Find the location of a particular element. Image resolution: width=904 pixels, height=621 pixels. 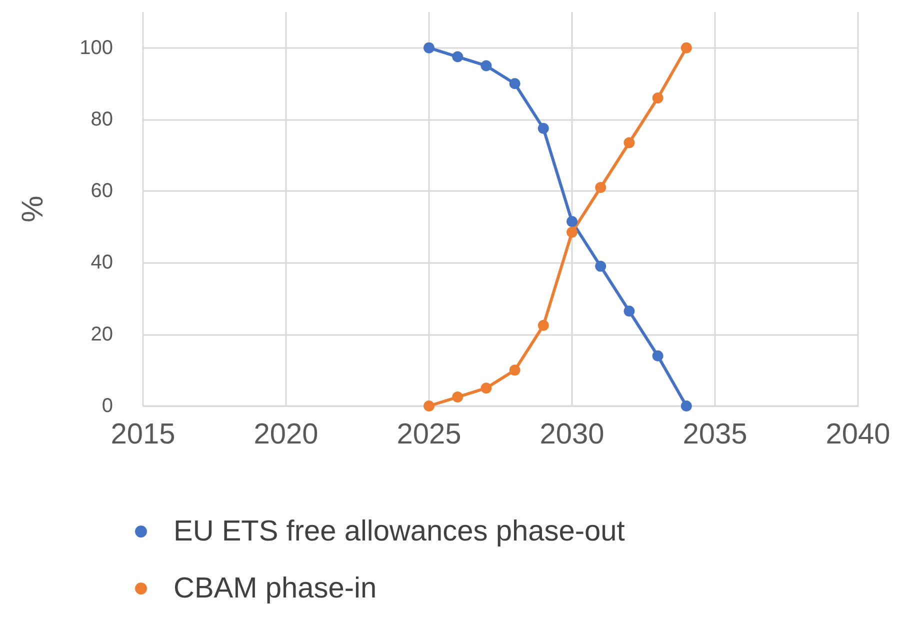

x-tick-label: 2020 is located at coordinates (286, 434).